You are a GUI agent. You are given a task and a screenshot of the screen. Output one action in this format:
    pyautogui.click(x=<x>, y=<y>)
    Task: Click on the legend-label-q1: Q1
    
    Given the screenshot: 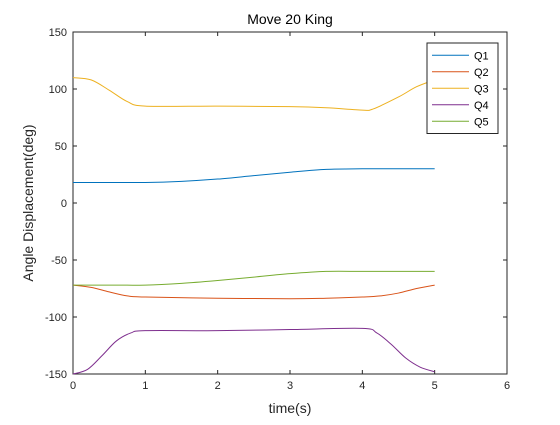 What is the action you would take?
    pyautogui.click(x=481, y=56)
    